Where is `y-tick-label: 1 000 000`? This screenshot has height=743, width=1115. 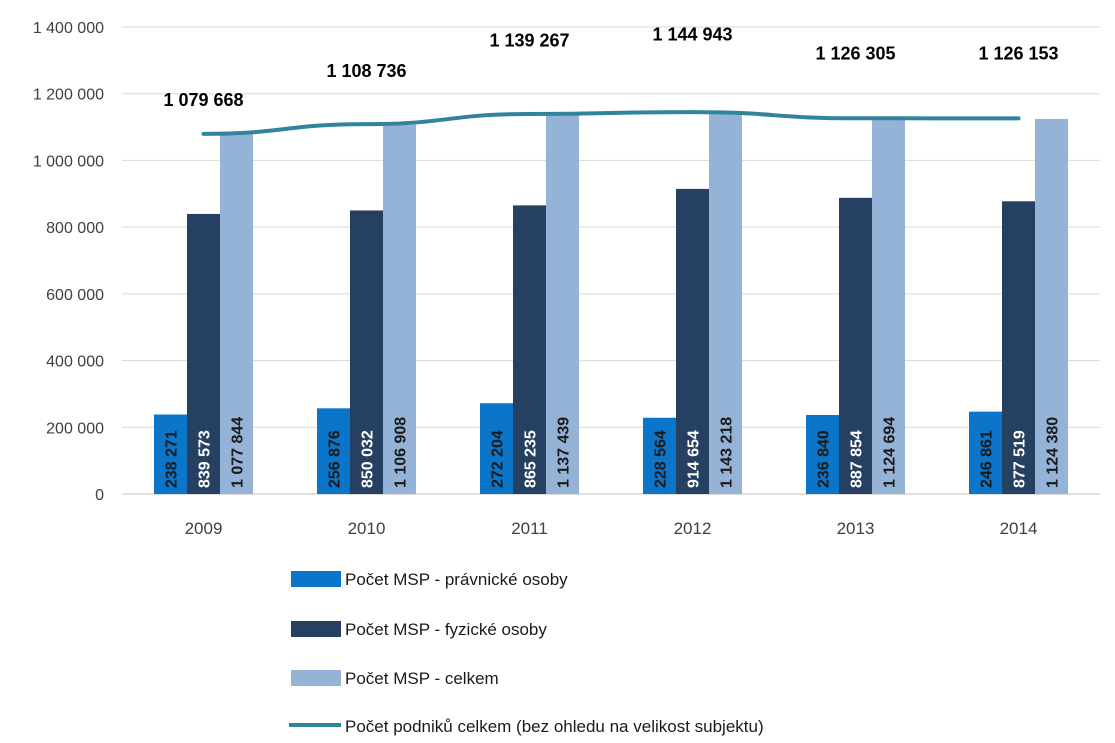
y-tick-label: 1 000 000 is located at coordinates (68, 161).